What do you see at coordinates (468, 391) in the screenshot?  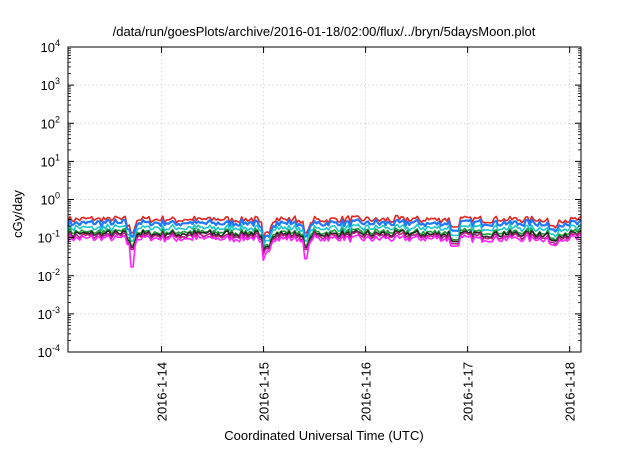 I see `x-tick-label: 2016-1-17` at bounding box center [468, 391].